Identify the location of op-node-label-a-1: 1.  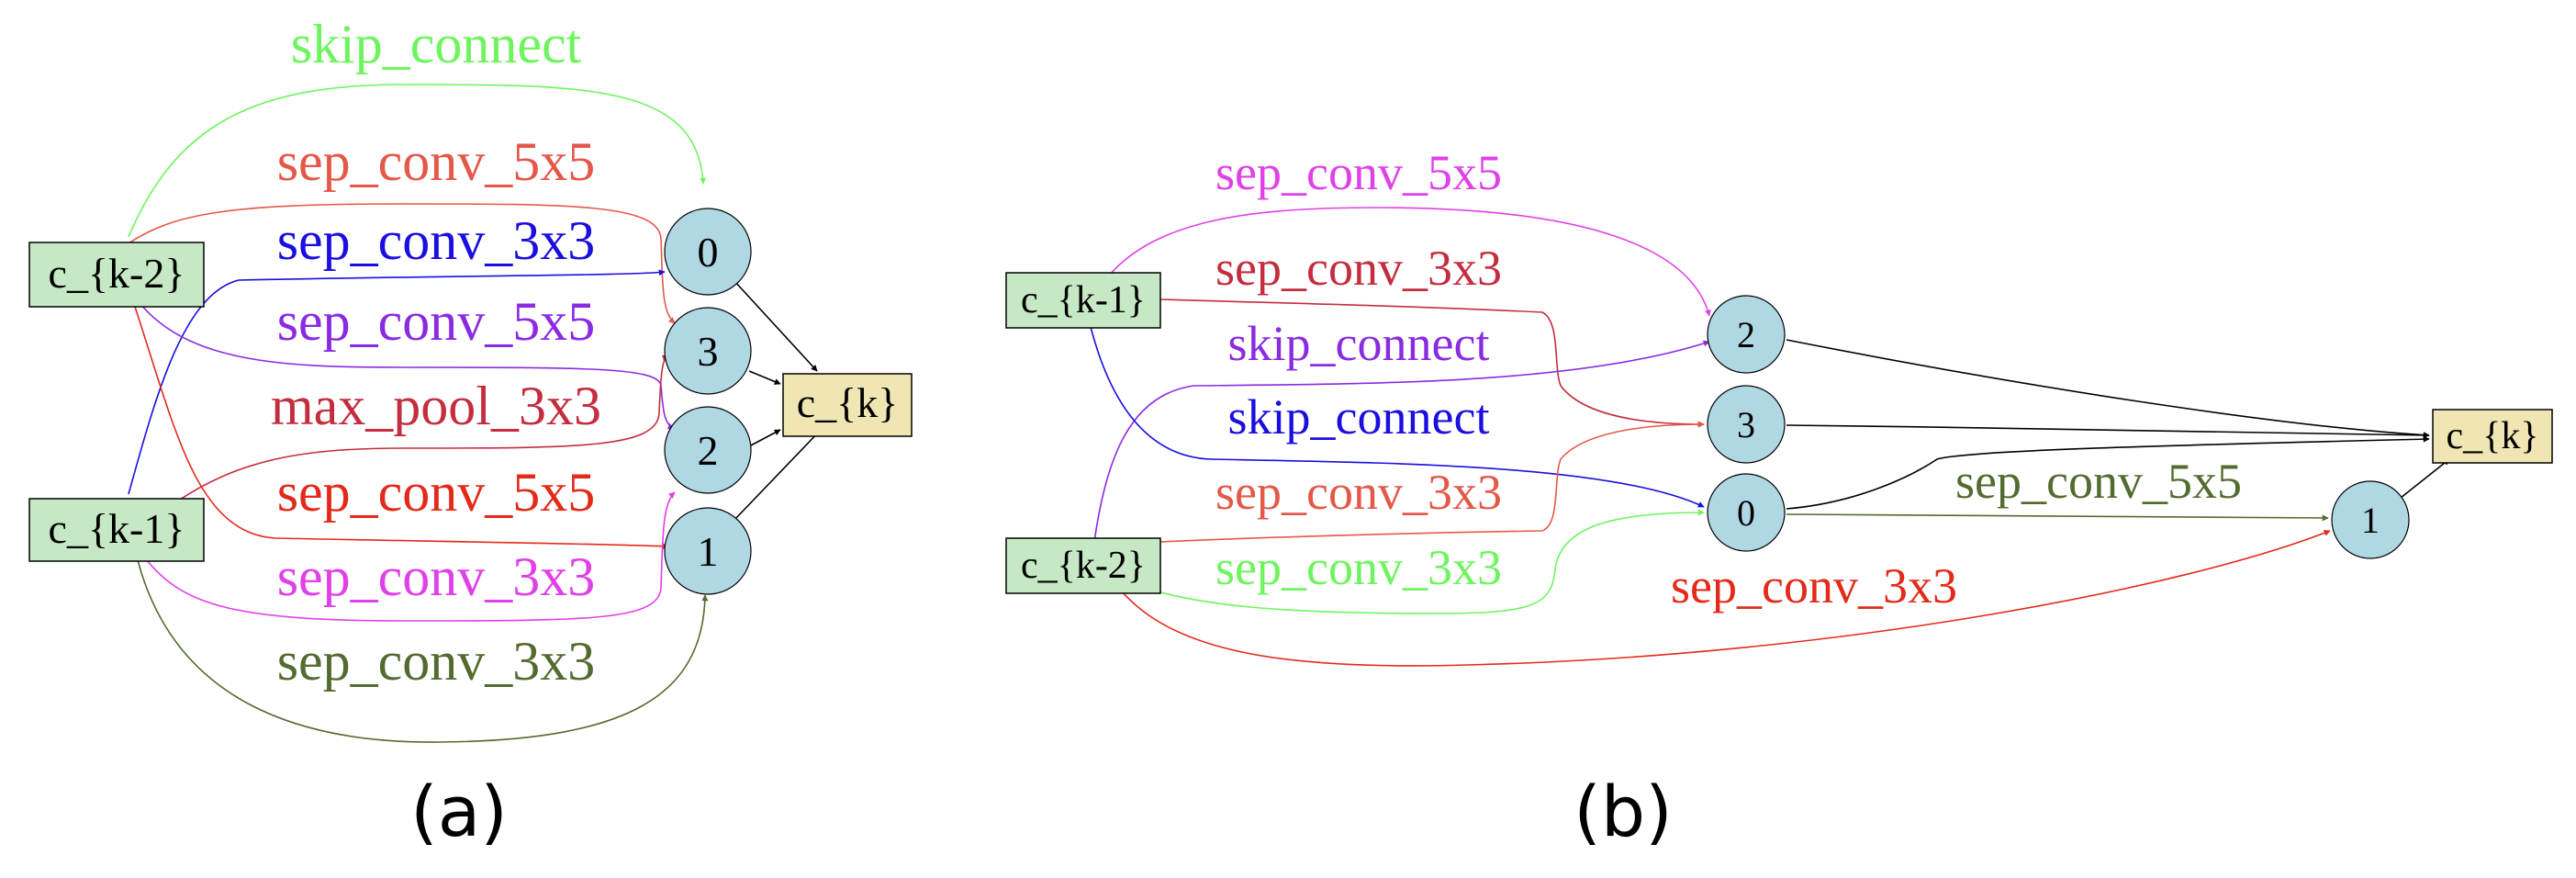
(708, 551).